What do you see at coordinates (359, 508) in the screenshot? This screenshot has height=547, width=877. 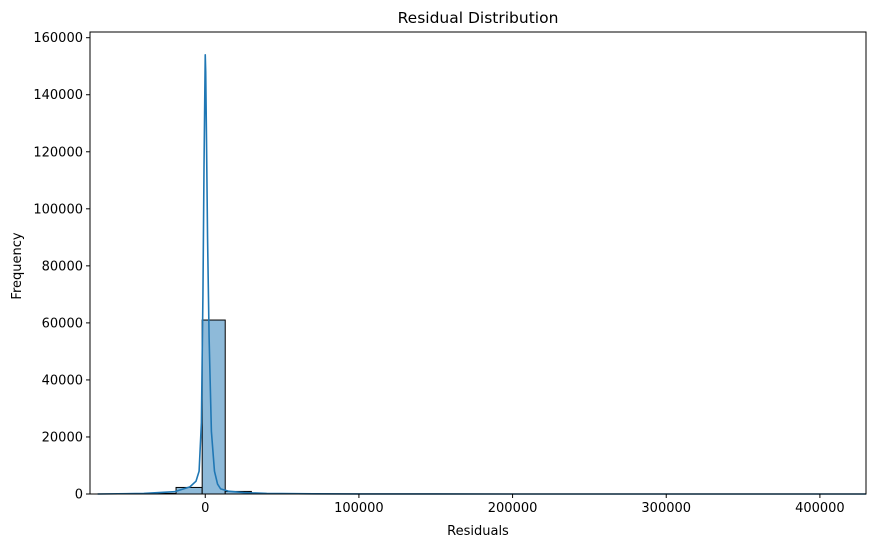 I see `x-tick-label: 100000` at bounding box center [359, 508].